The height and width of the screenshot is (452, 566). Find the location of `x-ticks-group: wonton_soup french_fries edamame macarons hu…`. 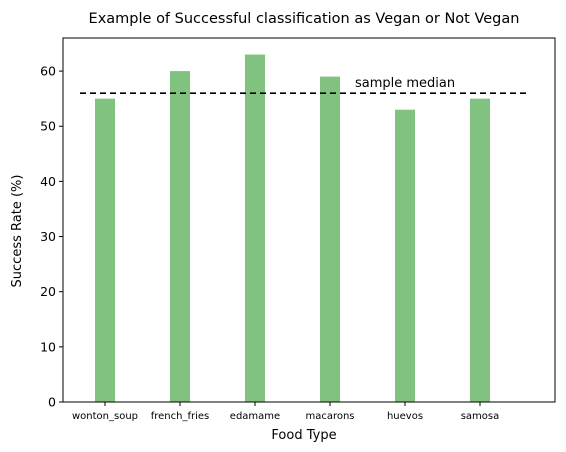

x-ticks-group: wonton_soup french_fries edamame macarons hu… is located at coordinates (285, 412).